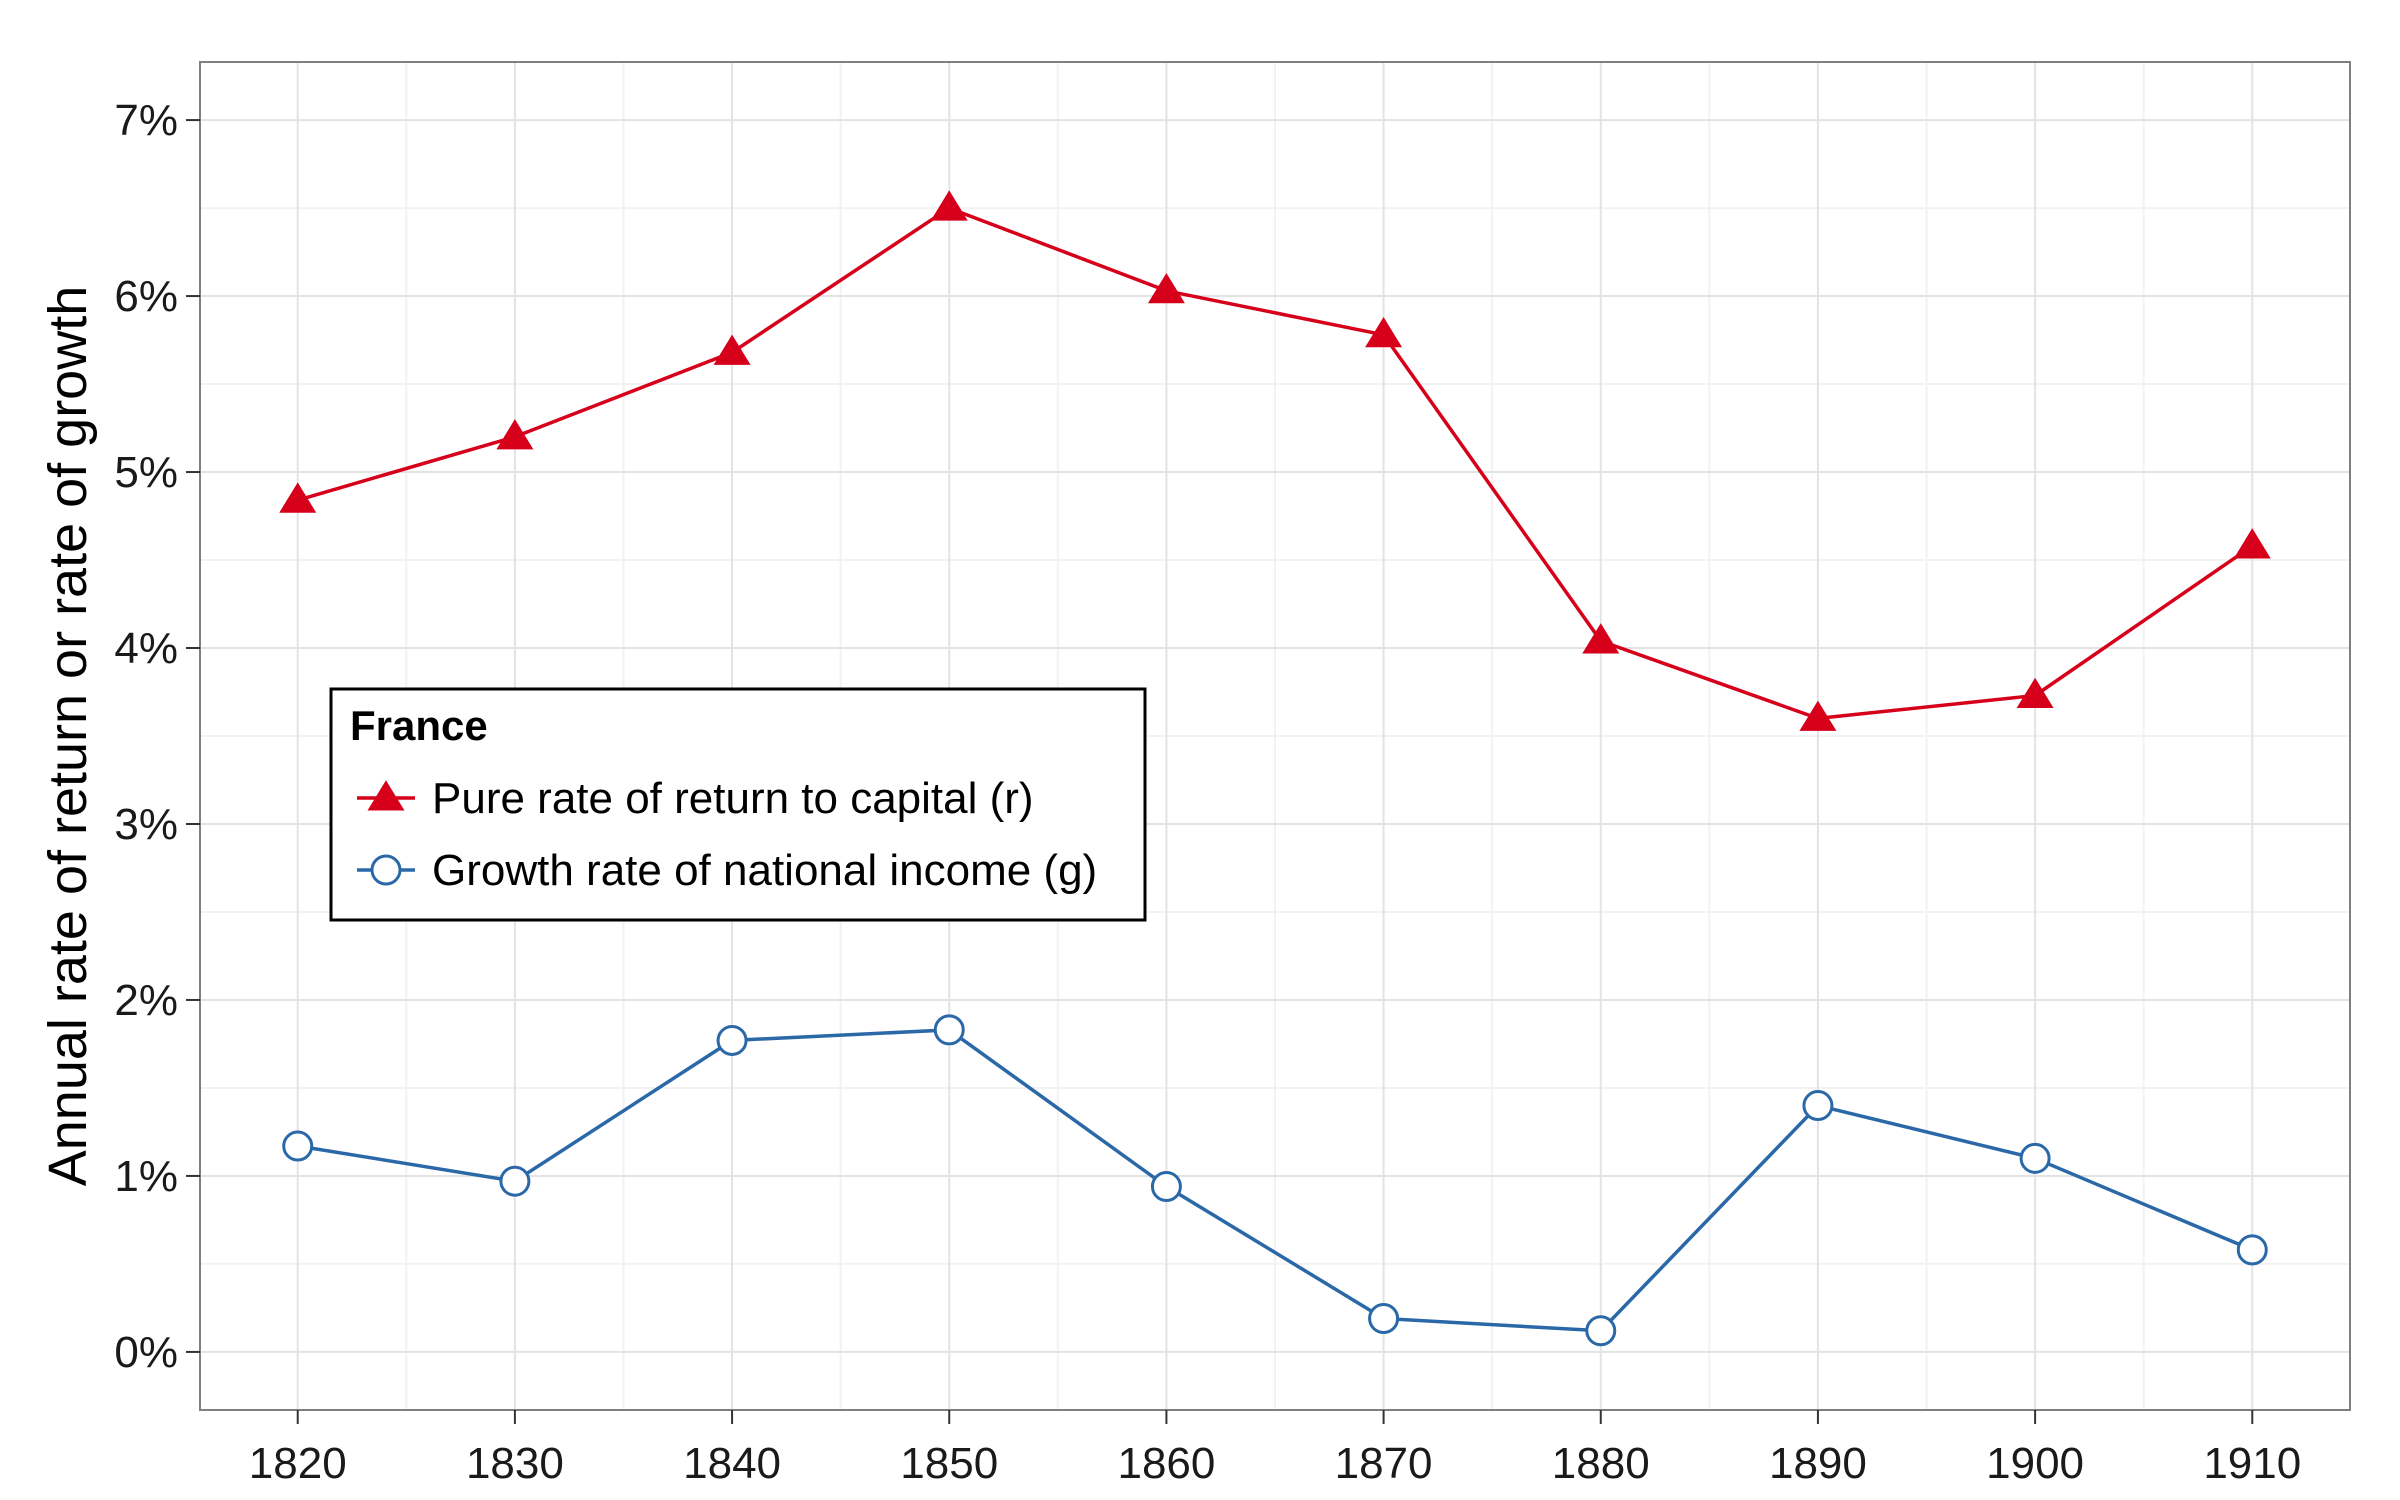 The height and width of the screenshot is (1500, 2400). Describe the element at coordinates (386, 795) in the screenshot. I see `legend-item-triangle-marker` at that location.